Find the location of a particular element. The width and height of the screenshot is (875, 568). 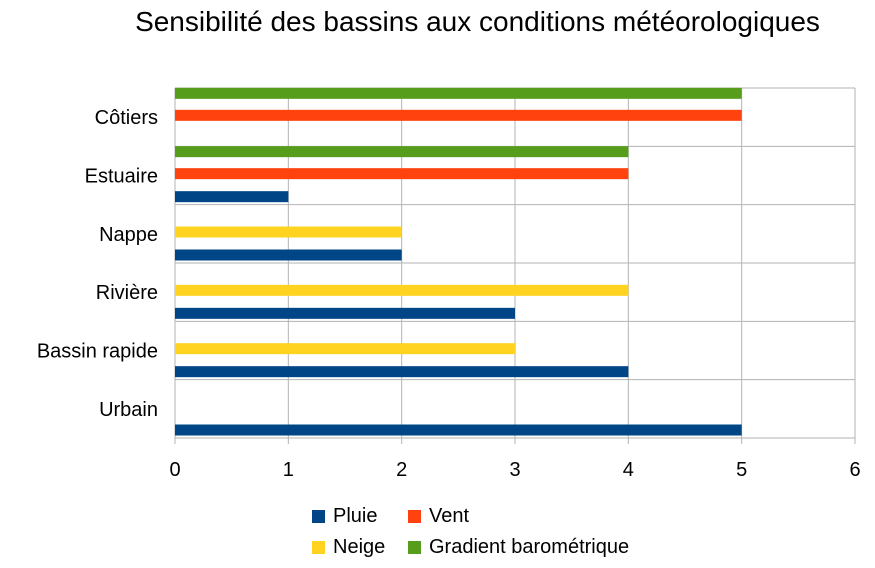

legend-item-neige: Neige is located at coordinates (348, 547).